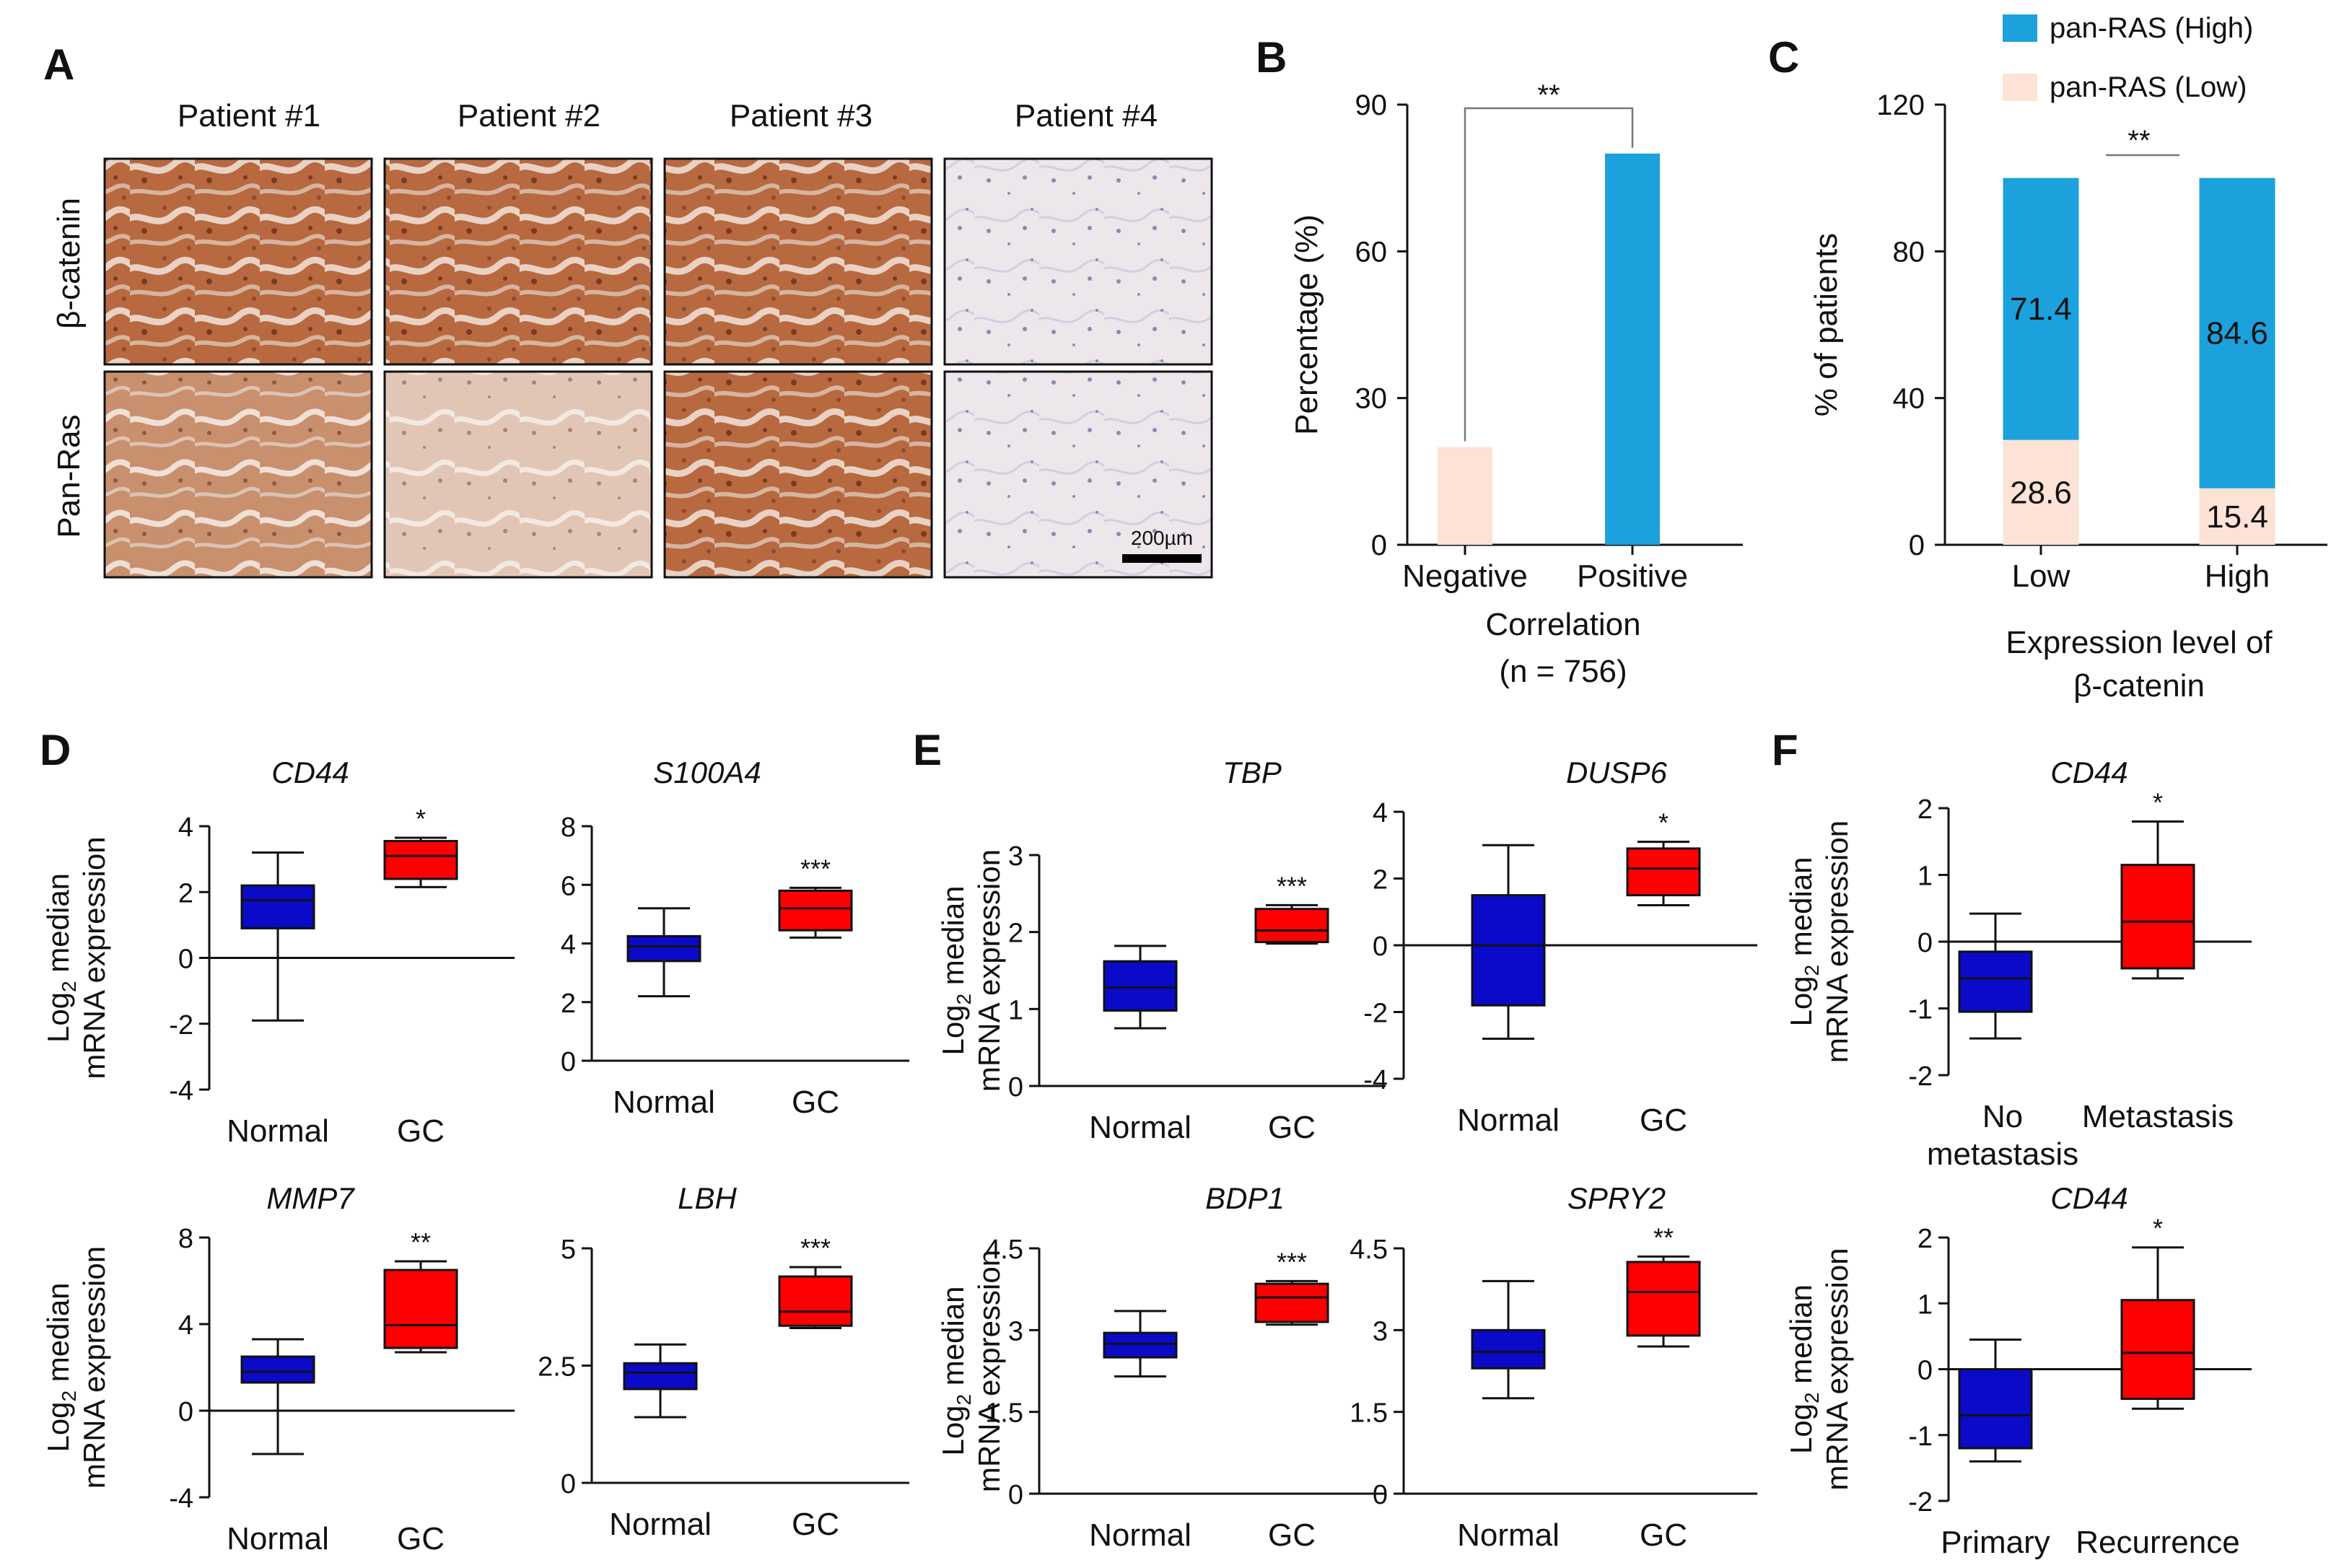 The height and width of the screenshot is (1568, 2344). I want to click on y-tick-label: 2.5, so click(557, 1367).